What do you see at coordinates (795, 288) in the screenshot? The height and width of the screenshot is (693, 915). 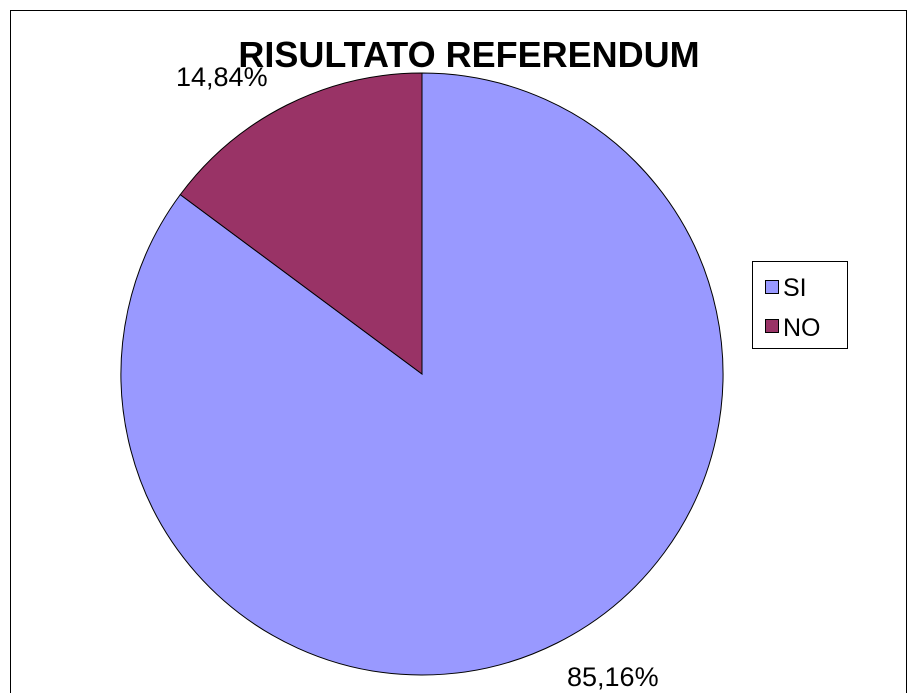 I see `legend-label-si: SI` at bounding box center [795, 288].